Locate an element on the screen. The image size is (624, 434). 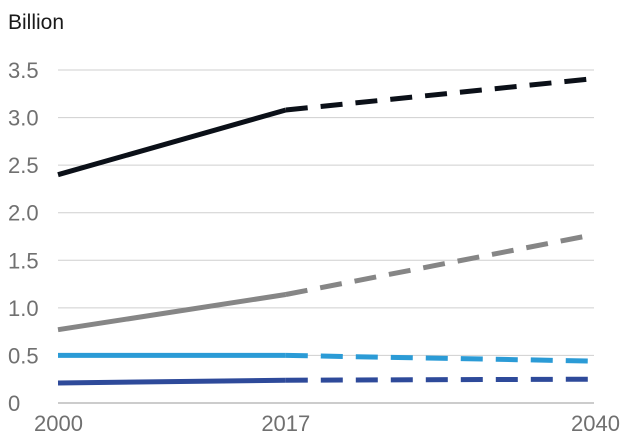
series-2-historical-line is located at coordinates (172, 312).